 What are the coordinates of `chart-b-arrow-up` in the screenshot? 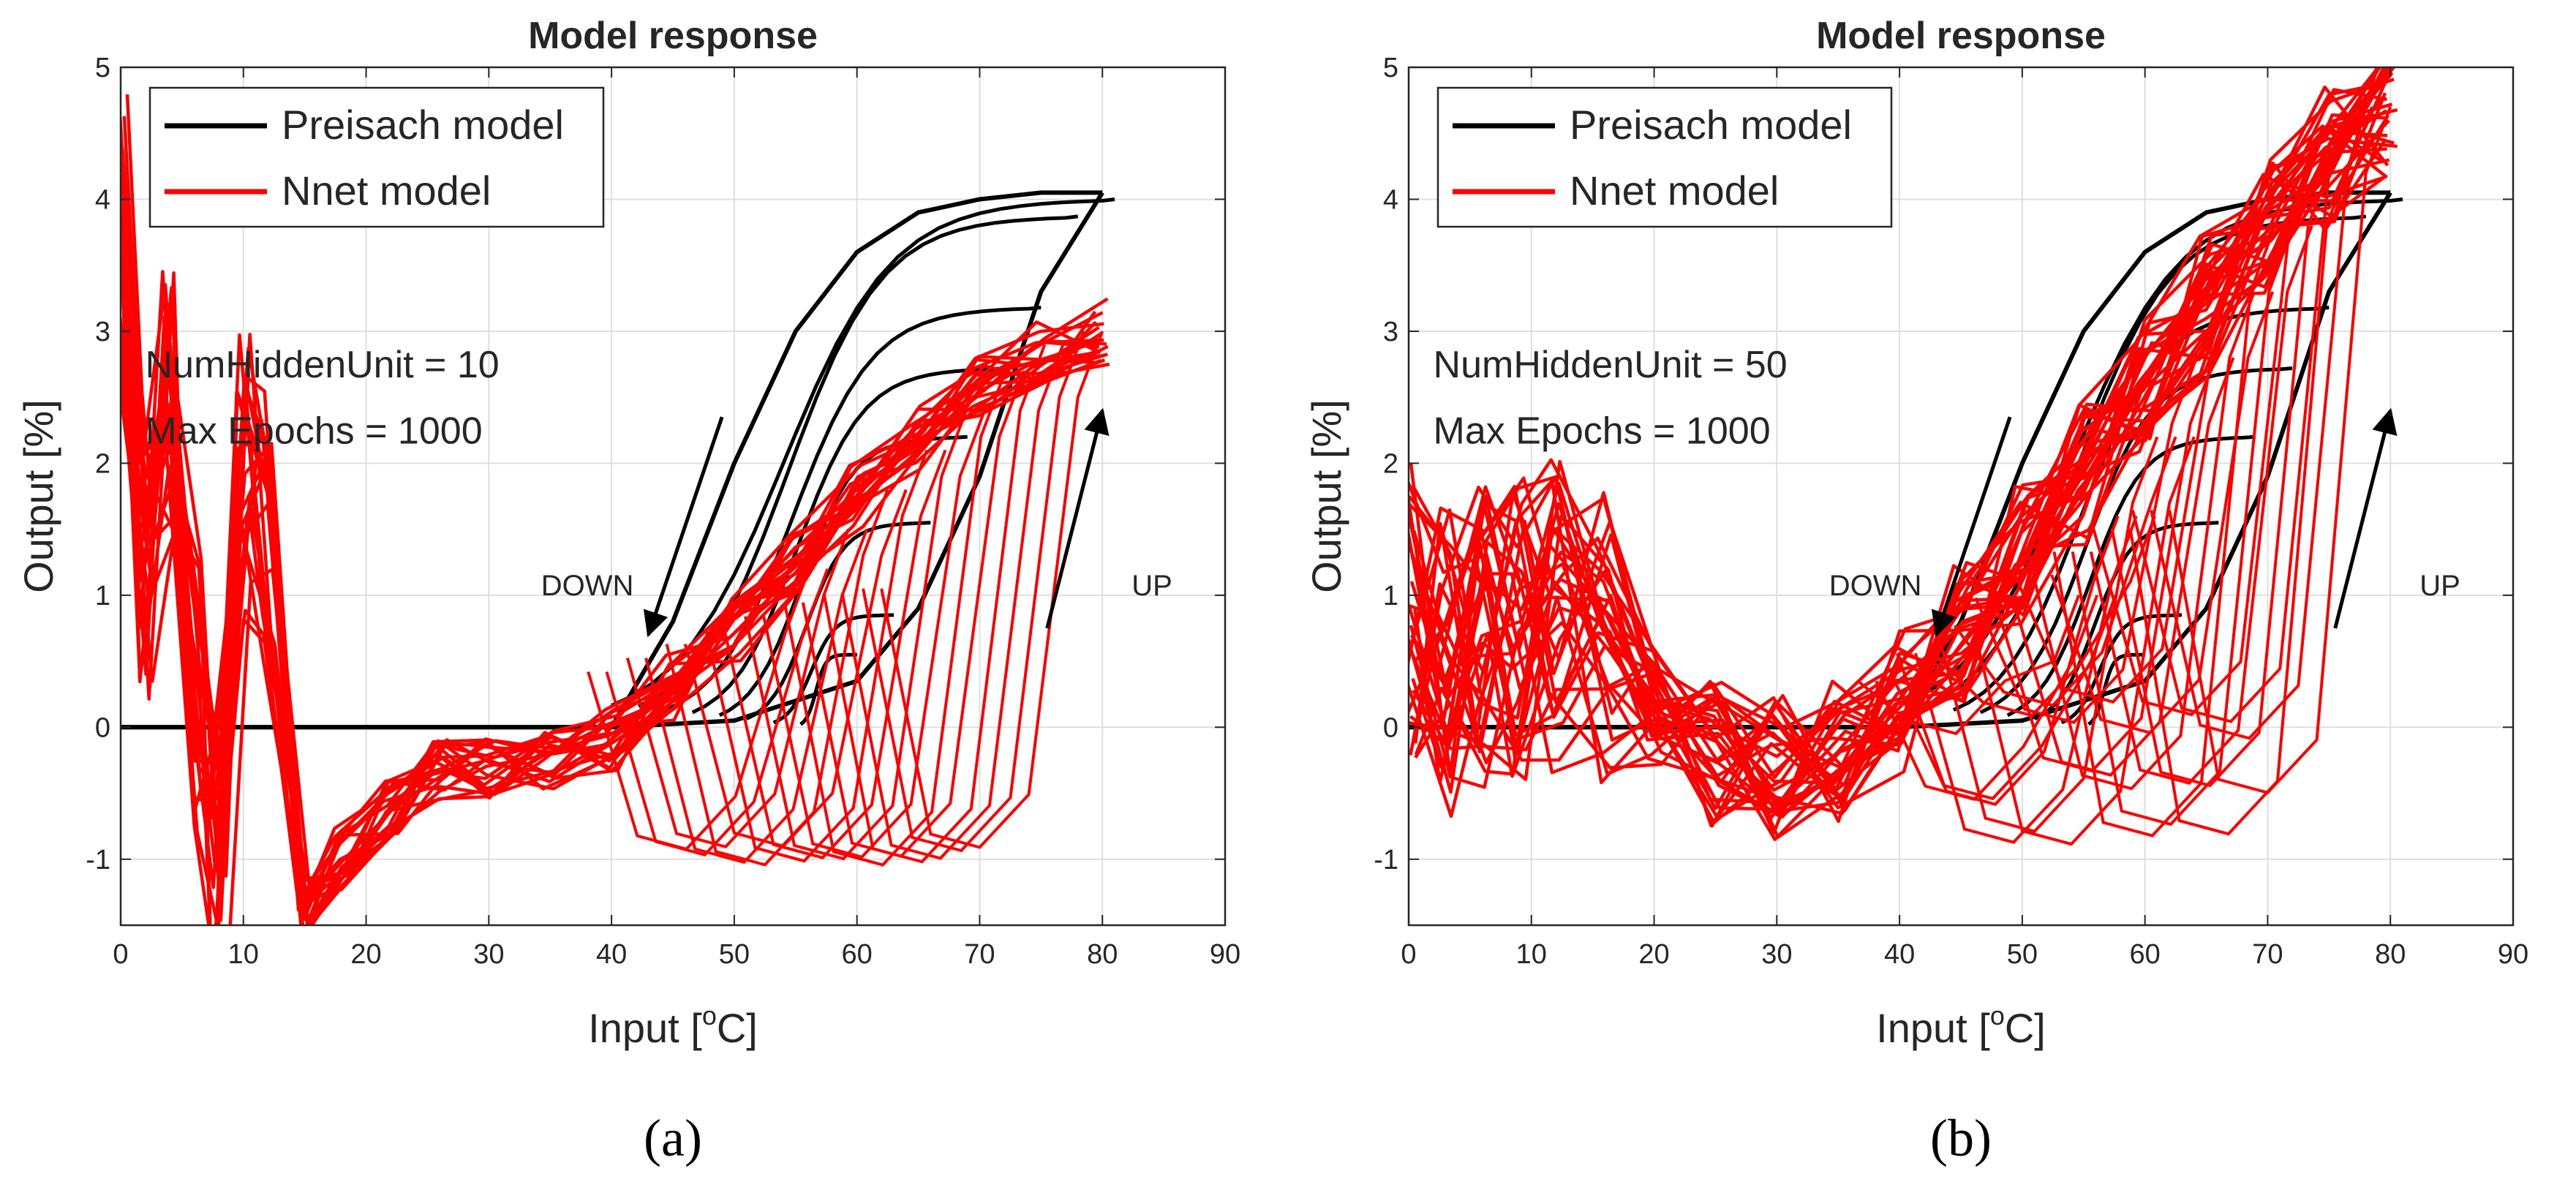 It's located at (2365, 518).